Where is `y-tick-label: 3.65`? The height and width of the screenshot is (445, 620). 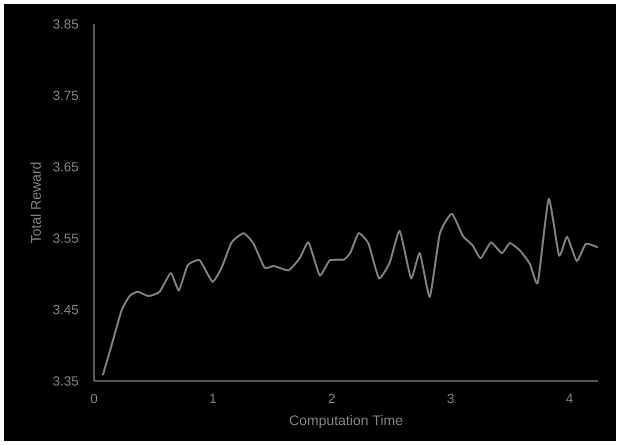 y-tick-label: 3.65 is located at coordinates (65, 167).